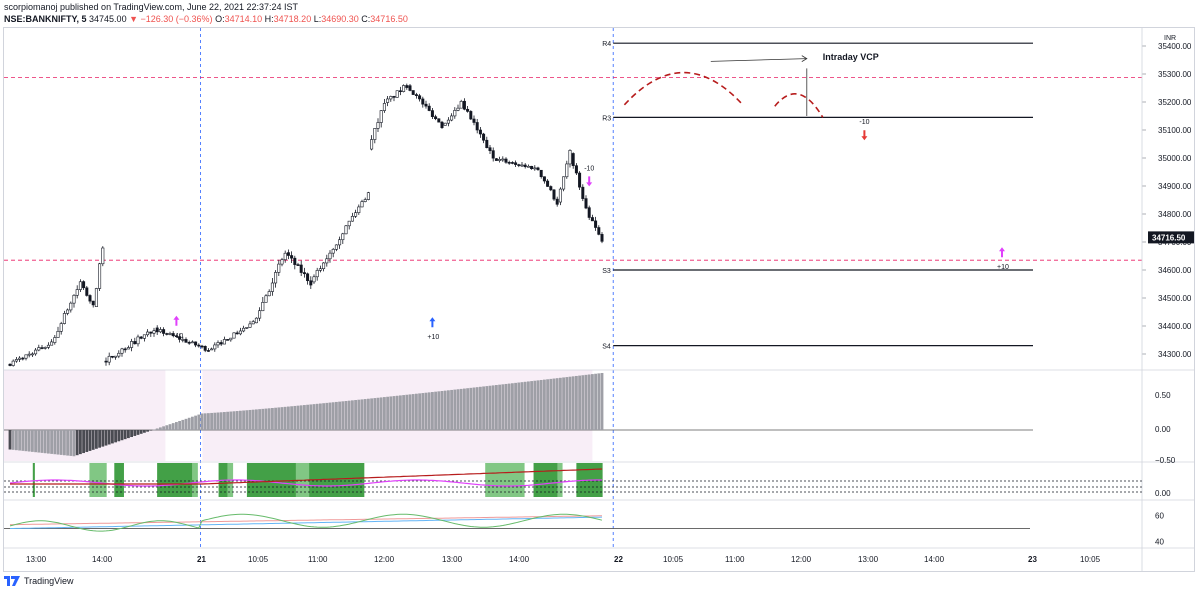 This screenshot has height=592, width=1200. What do you see at coordinates (292, 19) in the screenshot?
I see `high-value: 34718.20` at bounding box center [292, 19].